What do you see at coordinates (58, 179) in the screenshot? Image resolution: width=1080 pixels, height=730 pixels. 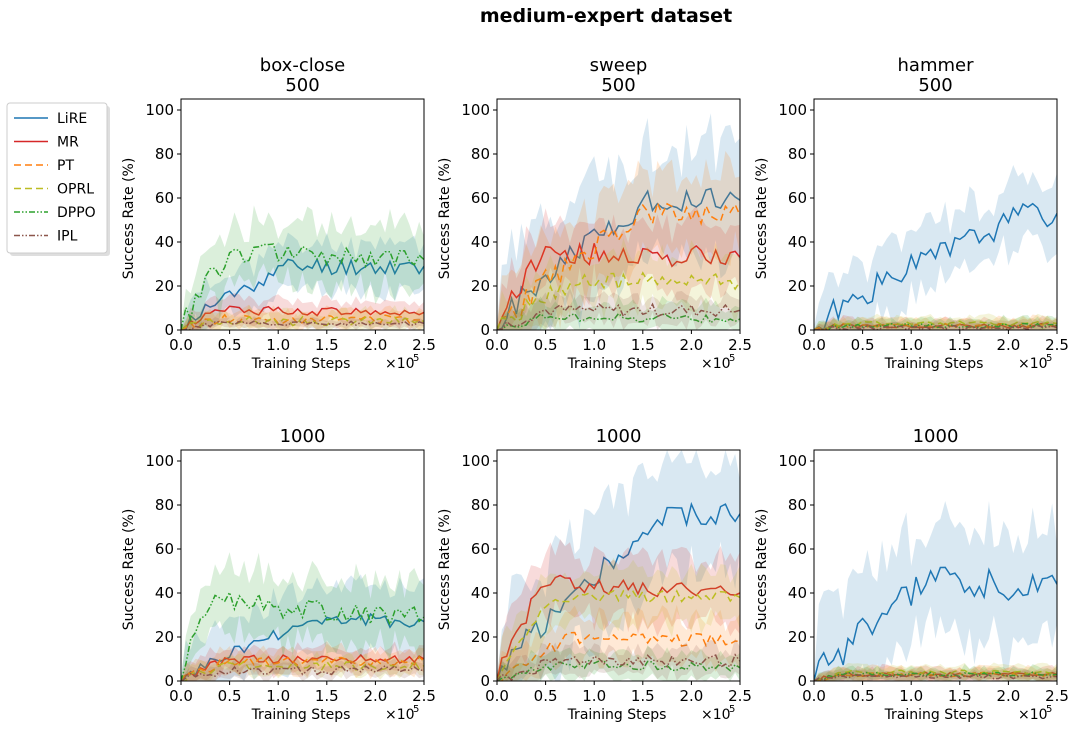 I see `legend: LiRE MR PT OPRL DPPO IPL` at bounding box center [58, 179].